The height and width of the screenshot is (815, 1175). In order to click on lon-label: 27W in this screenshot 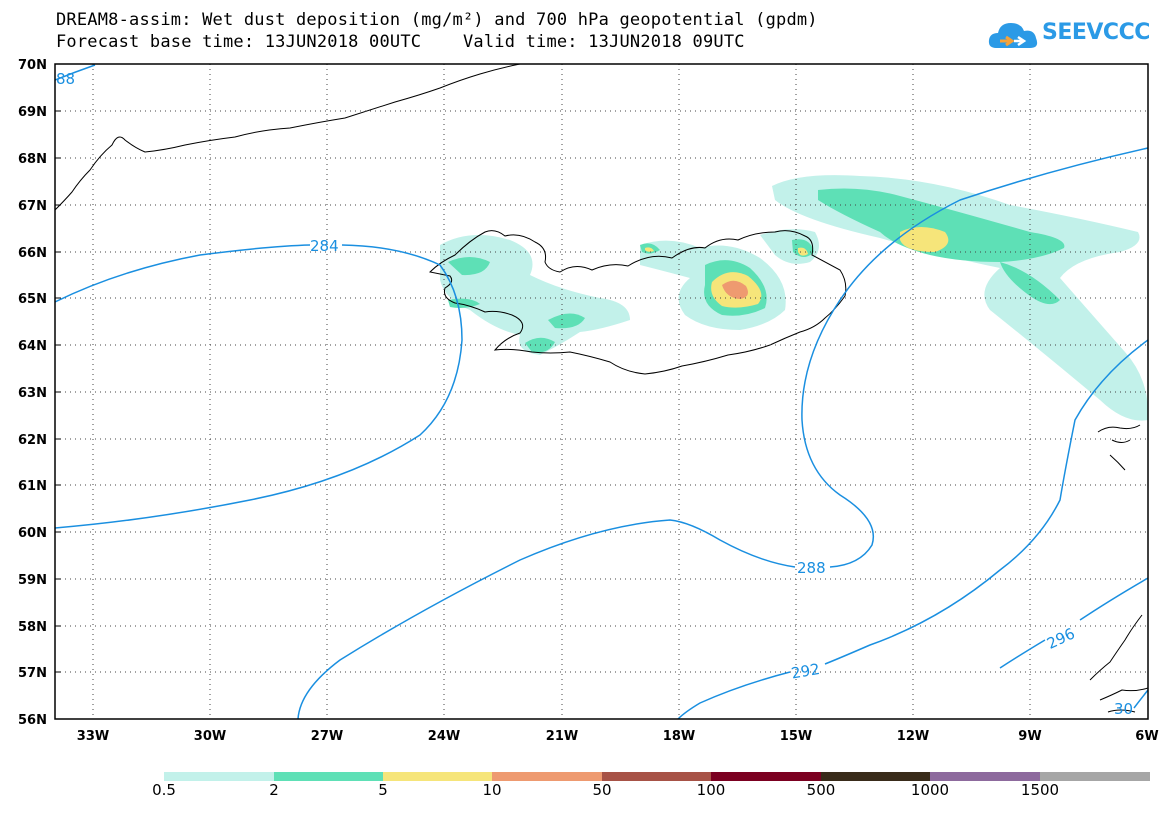, I will do `click(327, 736)`.